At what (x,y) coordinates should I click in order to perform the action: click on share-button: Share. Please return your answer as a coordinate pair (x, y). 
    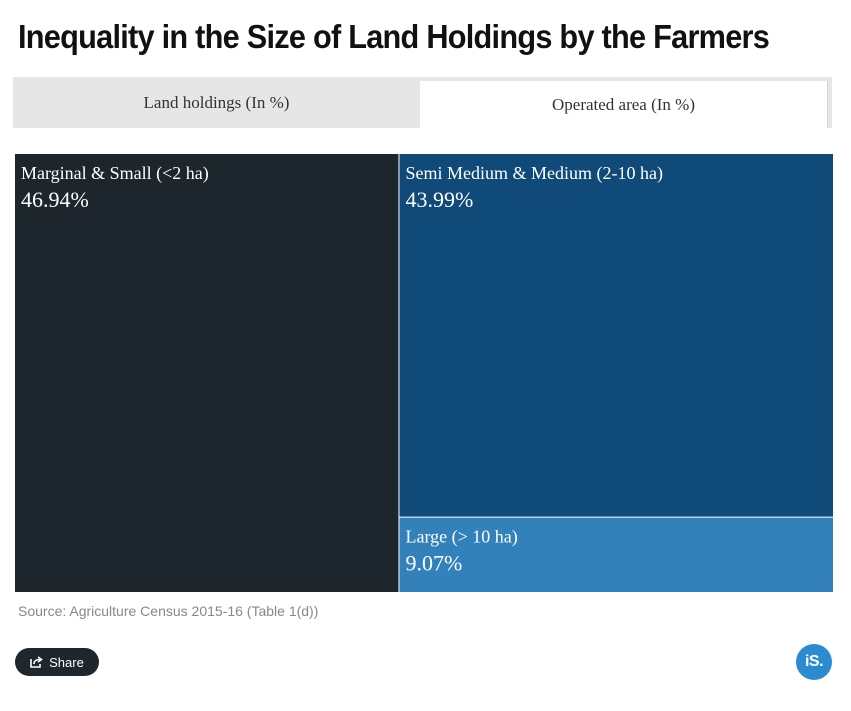
    Looking at the image, I should click on (57, 662).